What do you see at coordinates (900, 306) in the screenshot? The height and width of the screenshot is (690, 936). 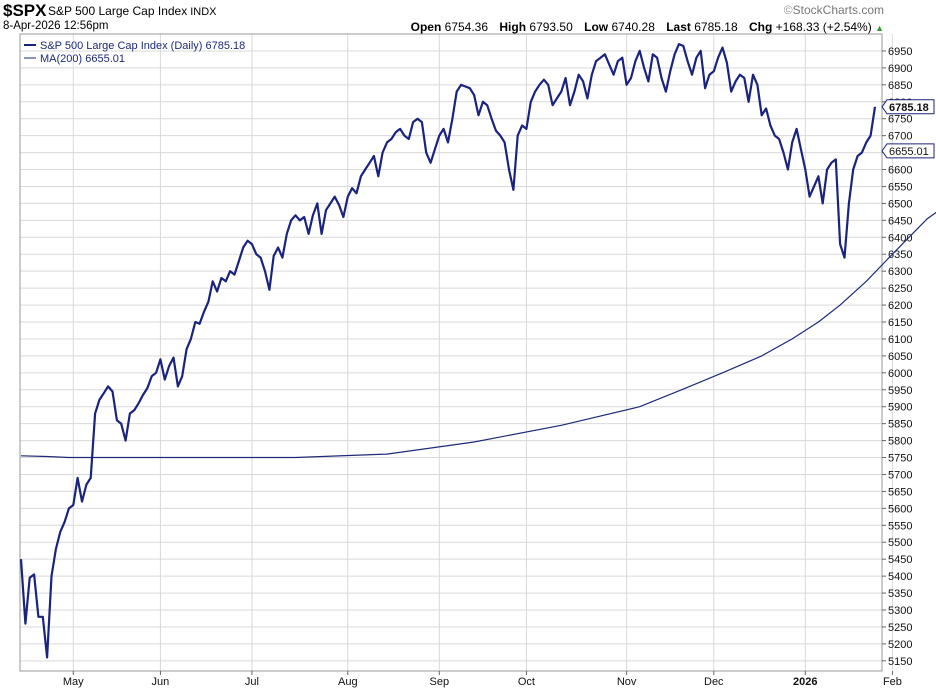 I see `y-tick-label: 6200` at bounding box center [900, 306].